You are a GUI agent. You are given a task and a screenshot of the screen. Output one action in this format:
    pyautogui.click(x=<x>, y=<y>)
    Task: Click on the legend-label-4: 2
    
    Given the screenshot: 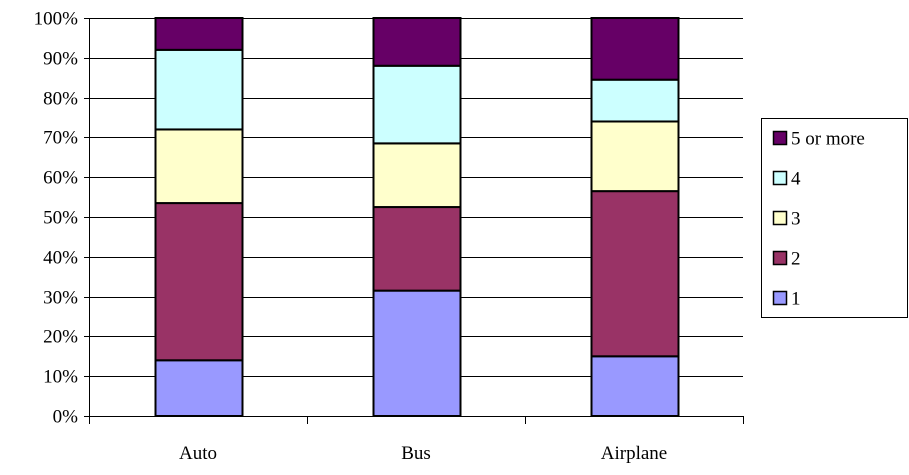 What is the action you would take?
    pyautogui.click(x=796, y=259)
    